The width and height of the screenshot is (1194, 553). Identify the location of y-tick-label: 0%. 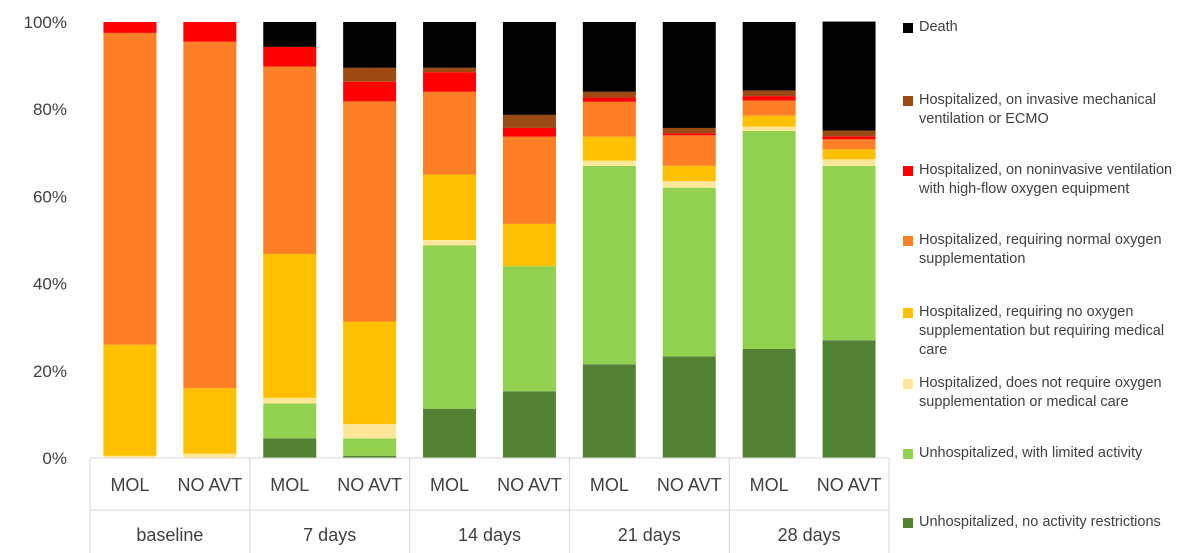
(54, 458).